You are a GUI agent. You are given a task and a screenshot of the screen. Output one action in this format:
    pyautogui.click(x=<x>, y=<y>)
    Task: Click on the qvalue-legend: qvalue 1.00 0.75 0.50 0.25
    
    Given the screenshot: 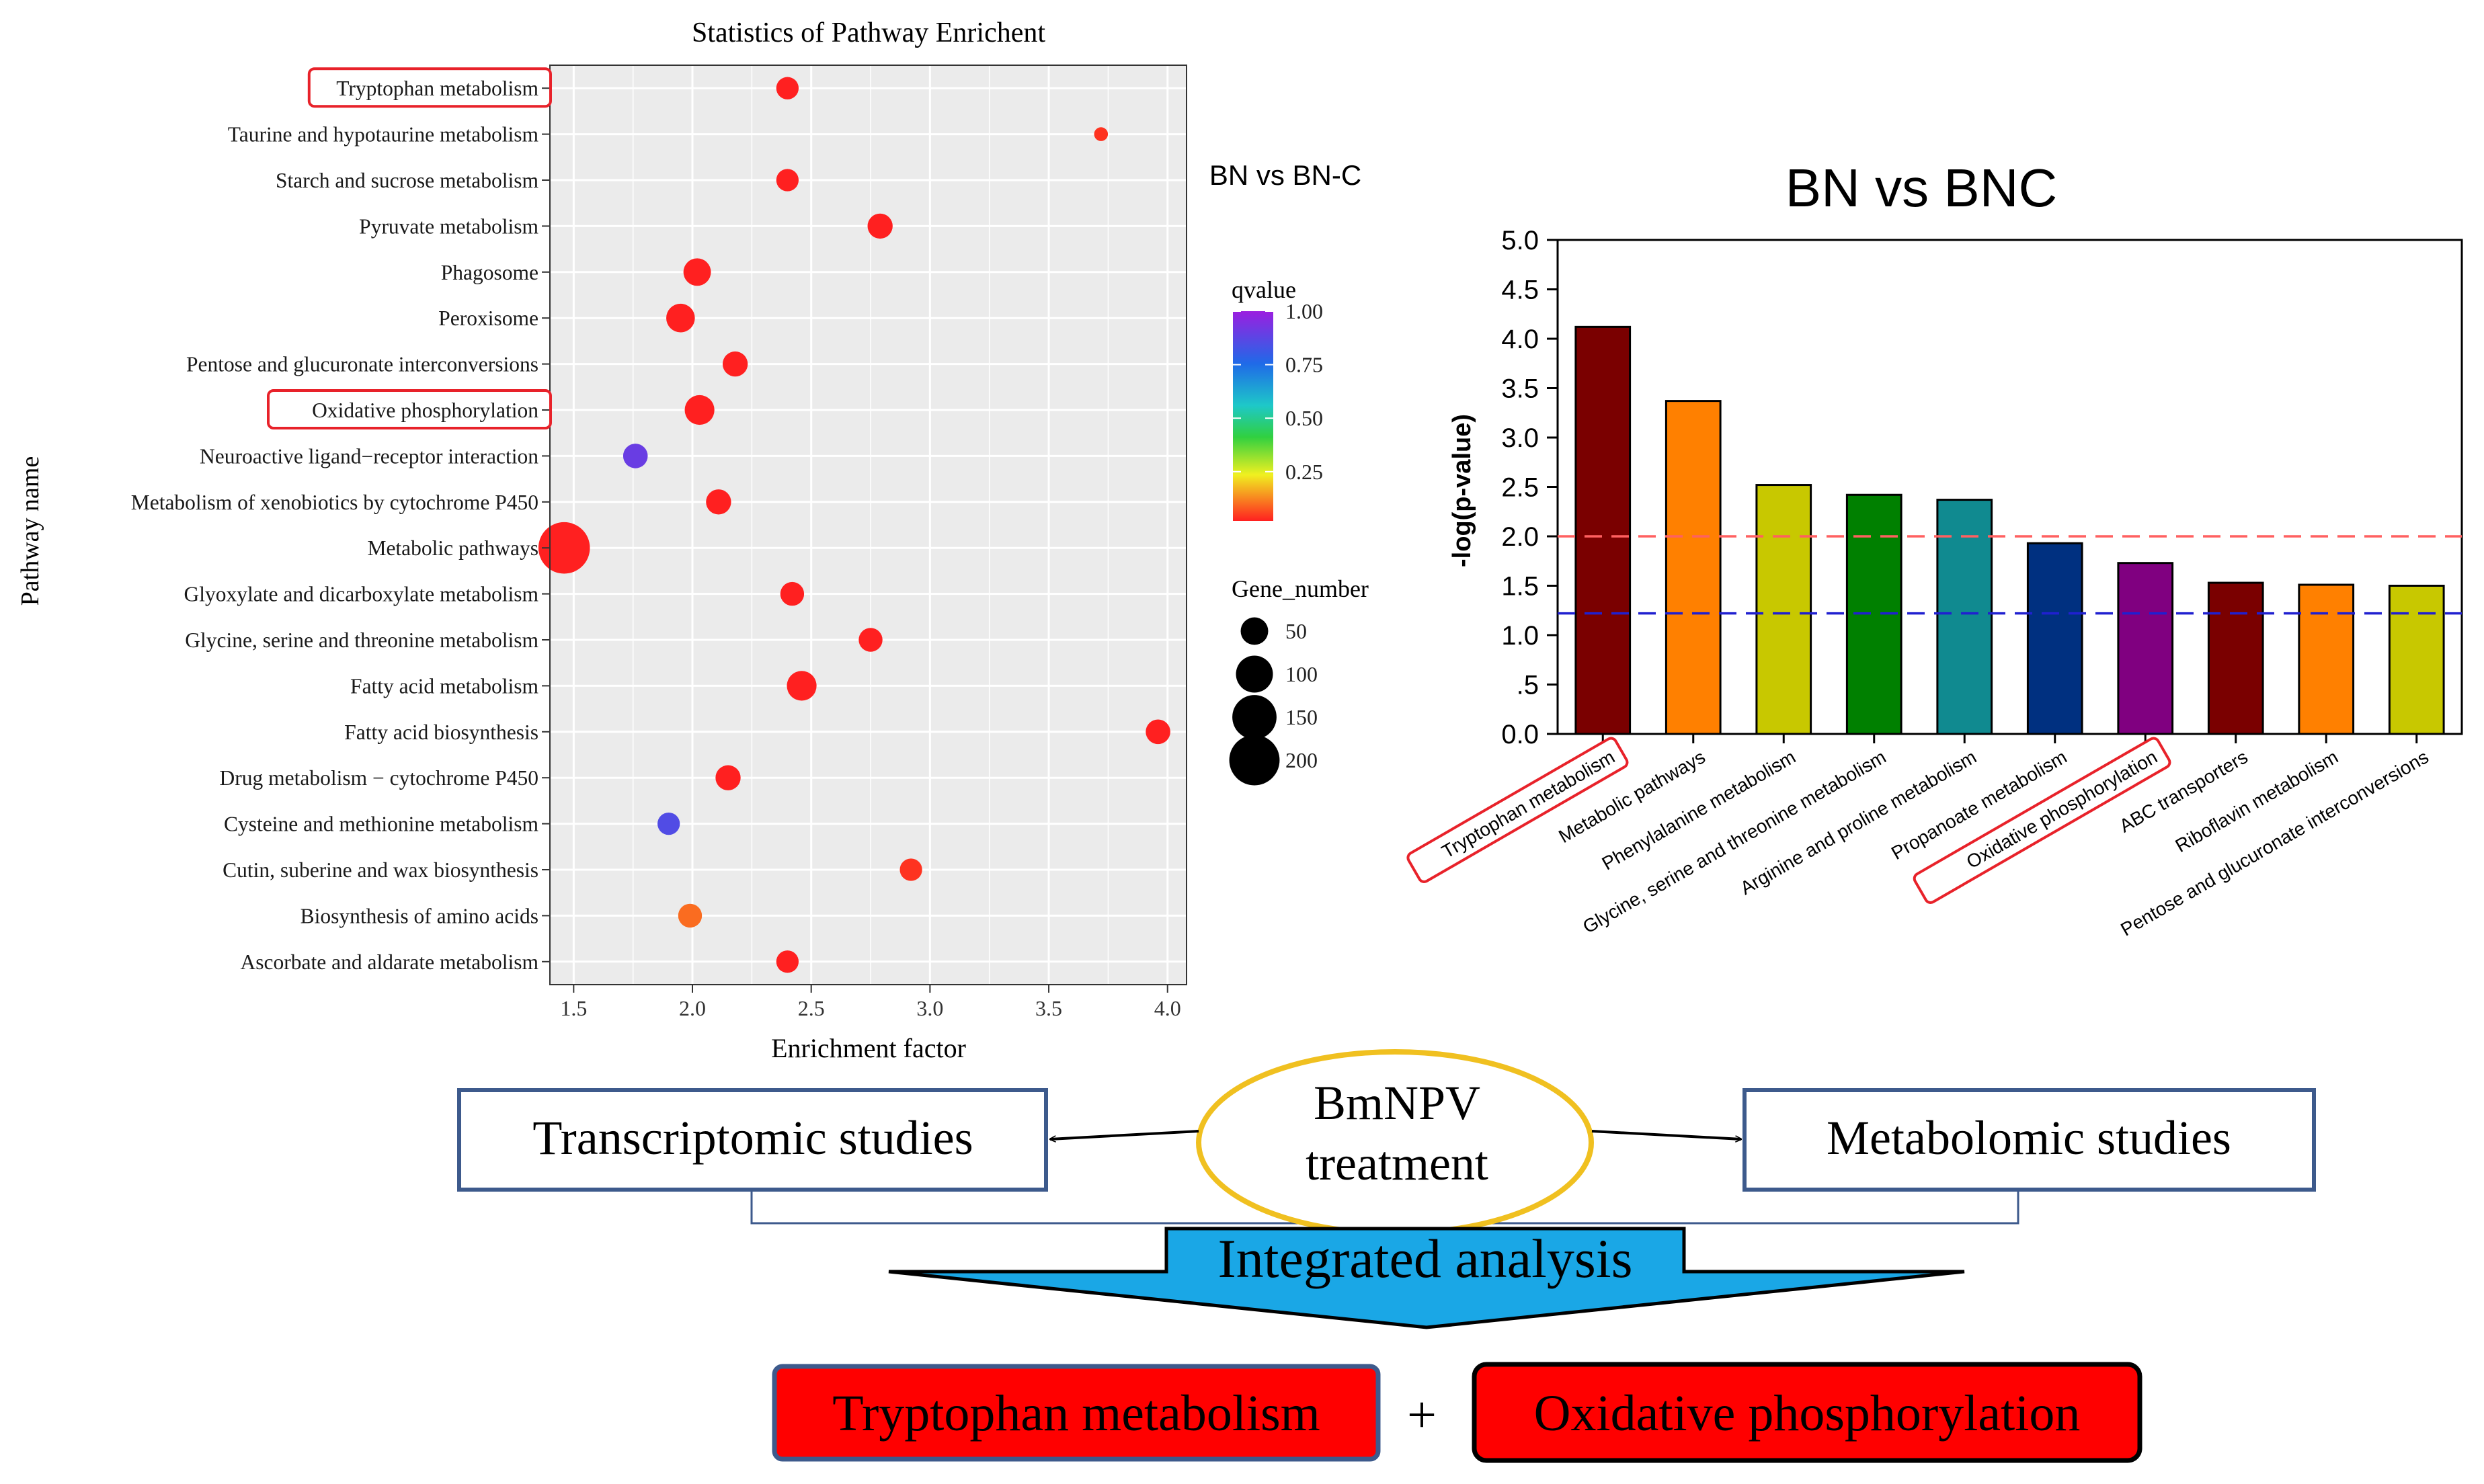 What is the action you would take?
    pyautogui.click(x=1277, y=398)
    